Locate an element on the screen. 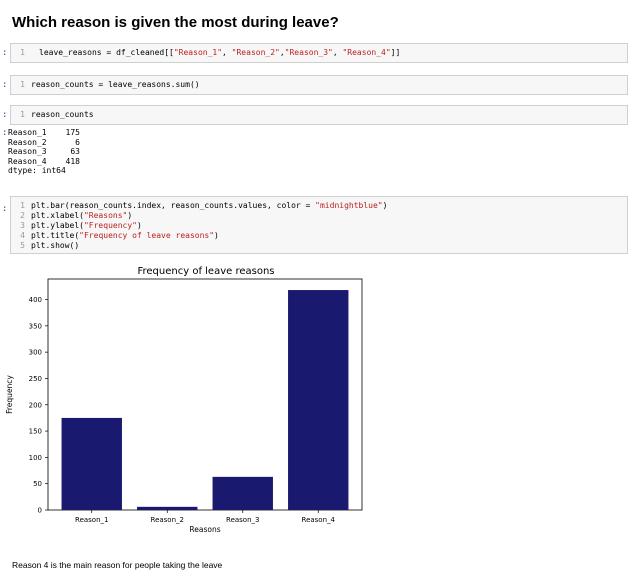  y-tick-label: 0 is located at coordinates (40, 511).